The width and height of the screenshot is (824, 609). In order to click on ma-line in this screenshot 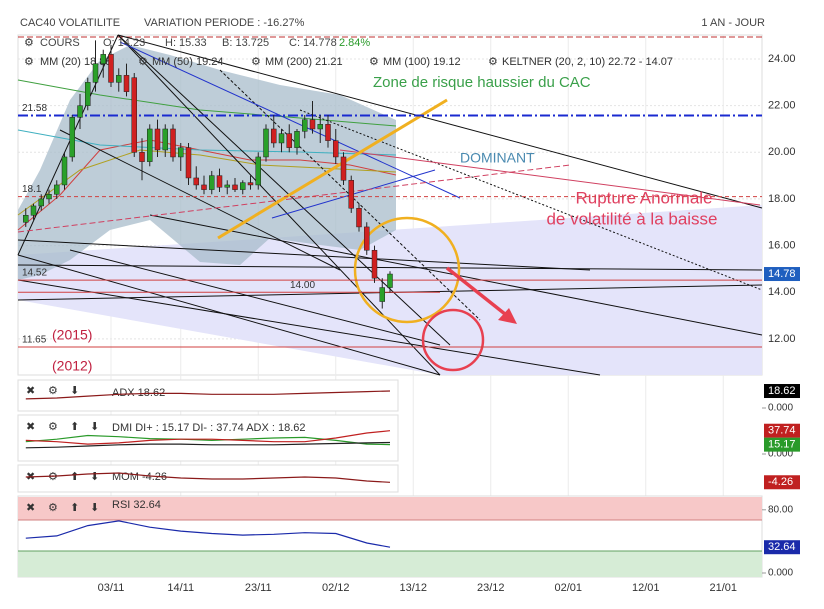, I will do `click(207, 103)`.